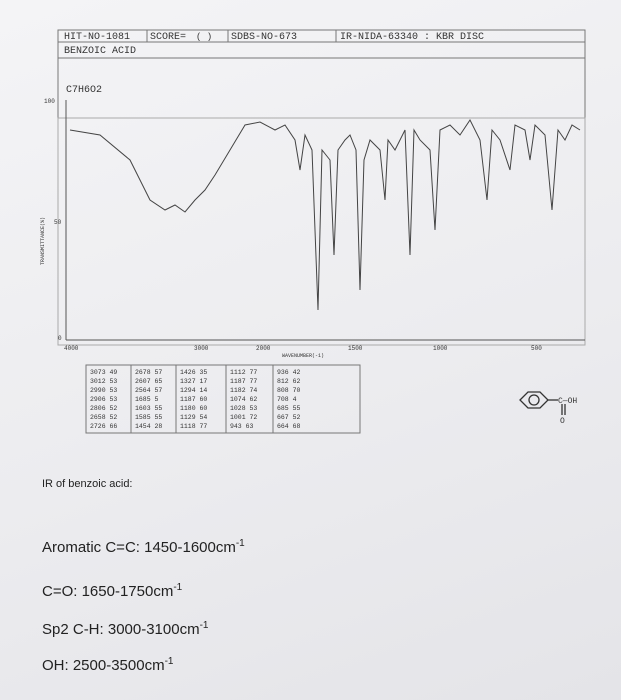 The height and width of the screenshot is (700, 621). What do you see at coordinates (289, 417) in the screenshot?
I see `peak-entry: 667 52` at bounding box center [289, 417].